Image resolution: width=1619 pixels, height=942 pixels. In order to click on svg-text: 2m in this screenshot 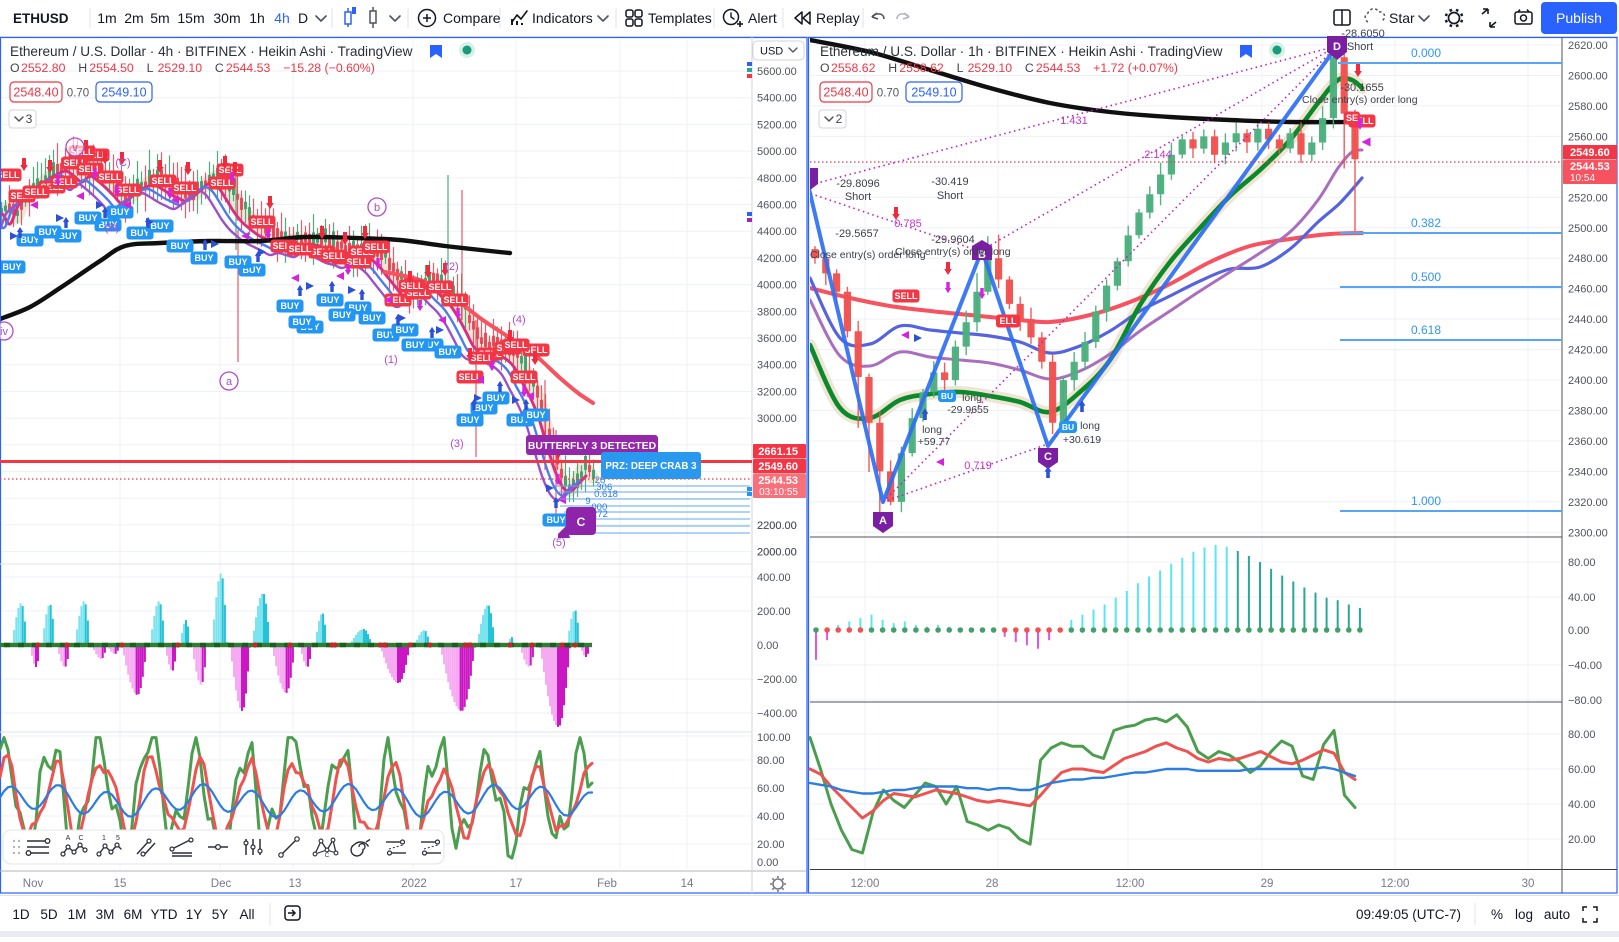, I will do `click(133, 18)`.